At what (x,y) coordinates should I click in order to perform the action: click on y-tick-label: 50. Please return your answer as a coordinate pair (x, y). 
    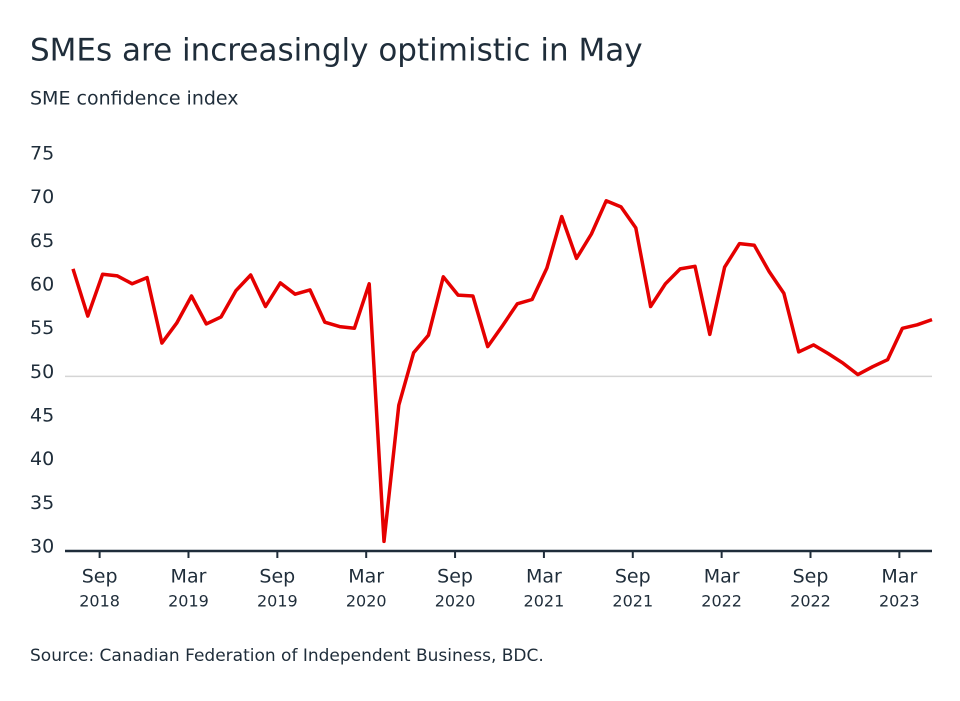
    Looking at the image, I should click on (42, 372).